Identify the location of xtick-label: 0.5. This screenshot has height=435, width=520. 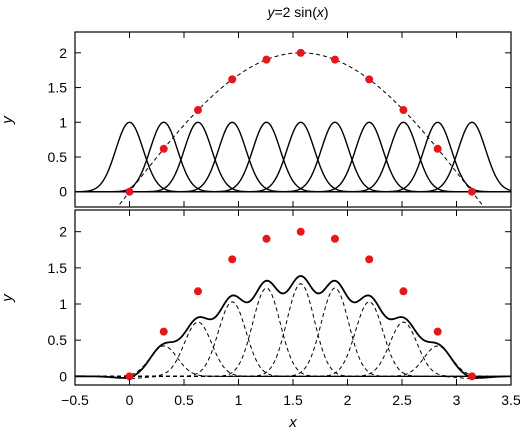
(184, 400).